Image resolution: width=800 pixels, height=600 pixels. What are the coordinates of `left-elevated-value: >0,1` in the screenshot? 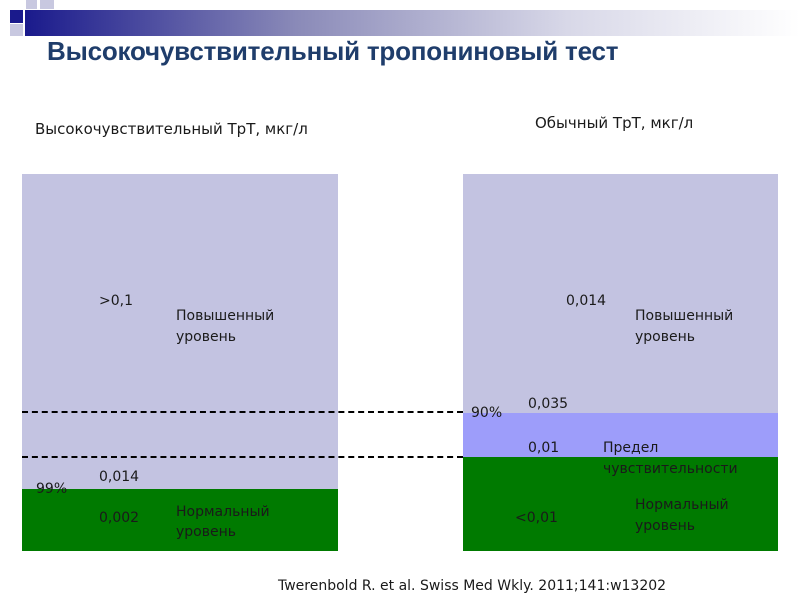 It's located at (116, 301).